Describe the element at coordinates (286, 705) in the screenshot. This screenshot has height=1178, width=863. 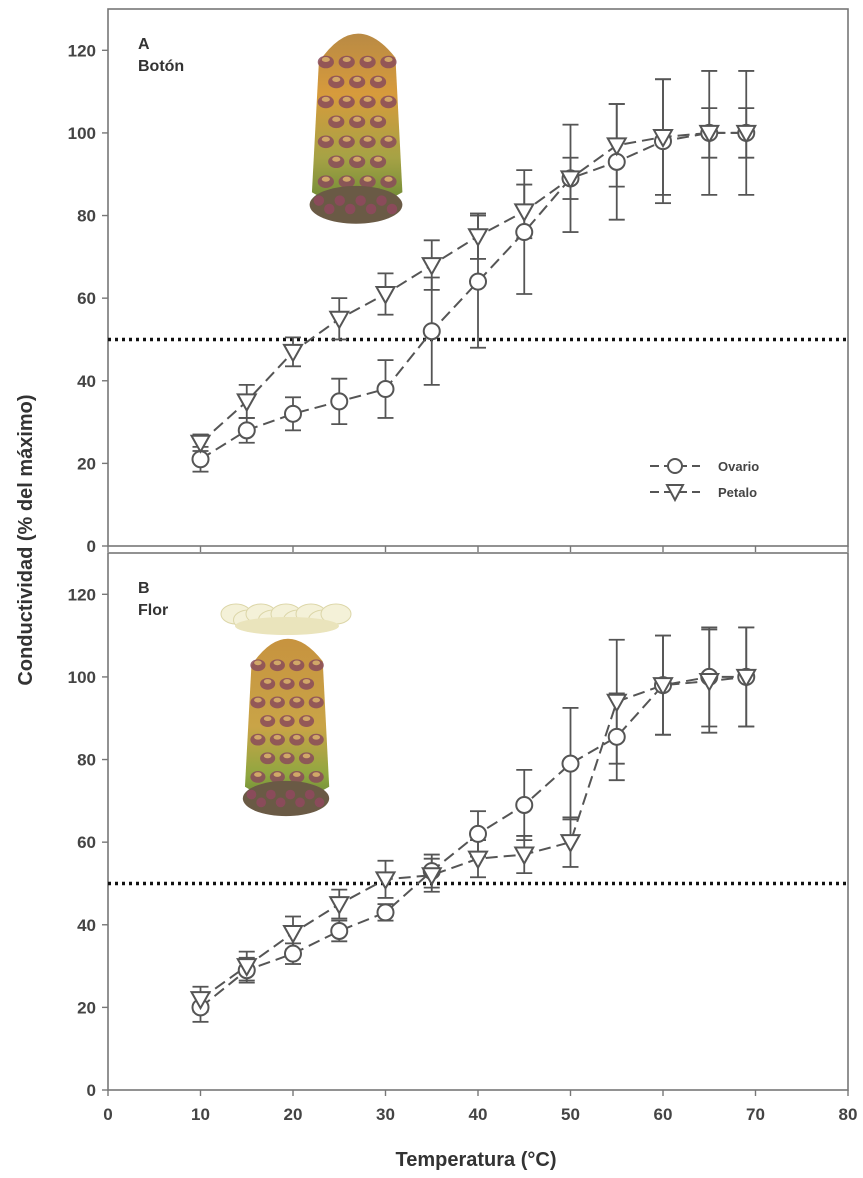
I see `open-flower-image` at that location.